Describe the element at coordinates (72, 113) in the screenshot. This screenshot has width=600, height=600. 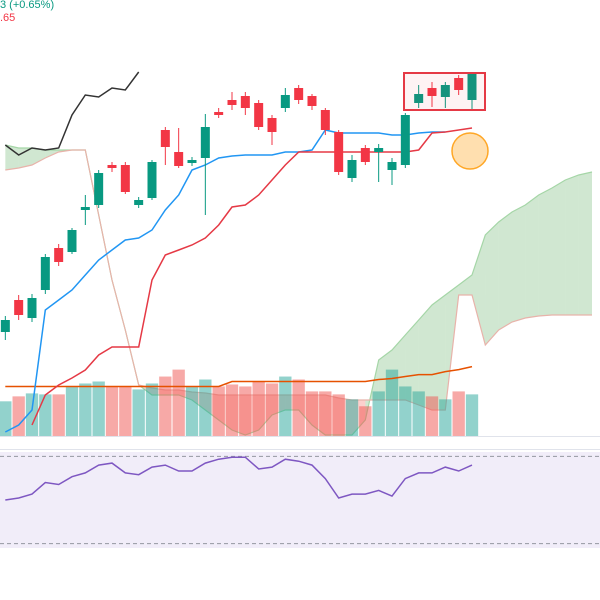
I see `indicator-line` at that location.